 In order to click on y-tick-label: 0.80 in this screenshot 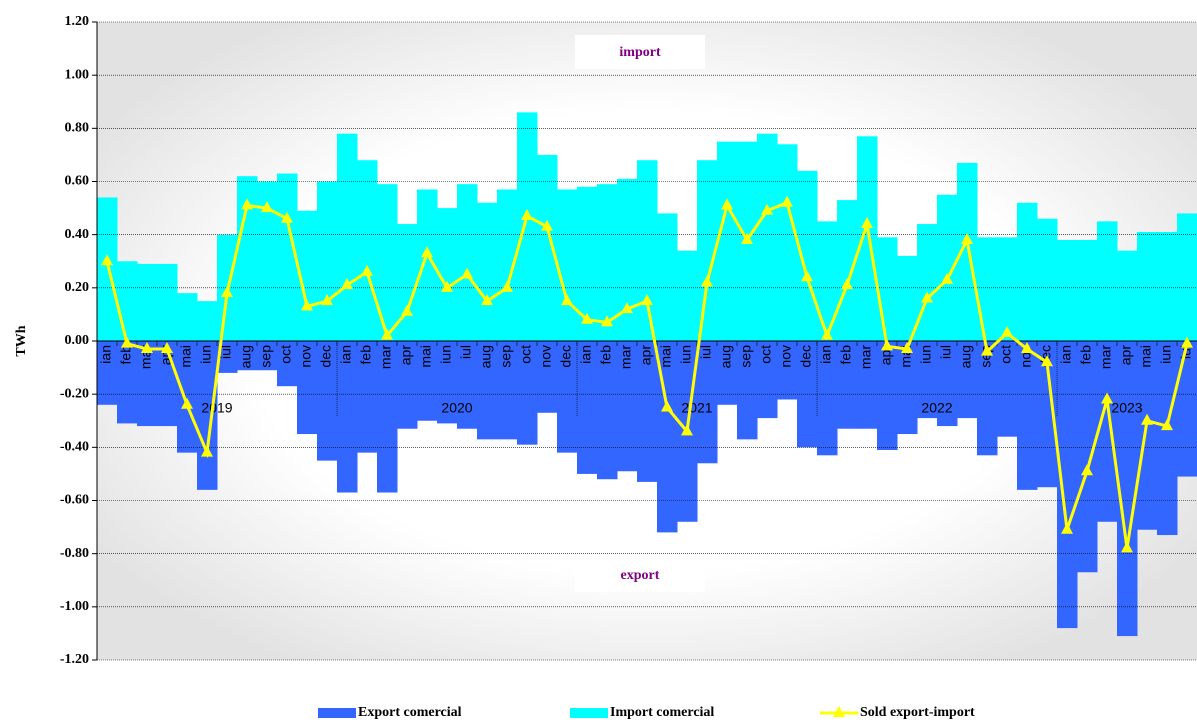, I will do `click(77, 128)`.